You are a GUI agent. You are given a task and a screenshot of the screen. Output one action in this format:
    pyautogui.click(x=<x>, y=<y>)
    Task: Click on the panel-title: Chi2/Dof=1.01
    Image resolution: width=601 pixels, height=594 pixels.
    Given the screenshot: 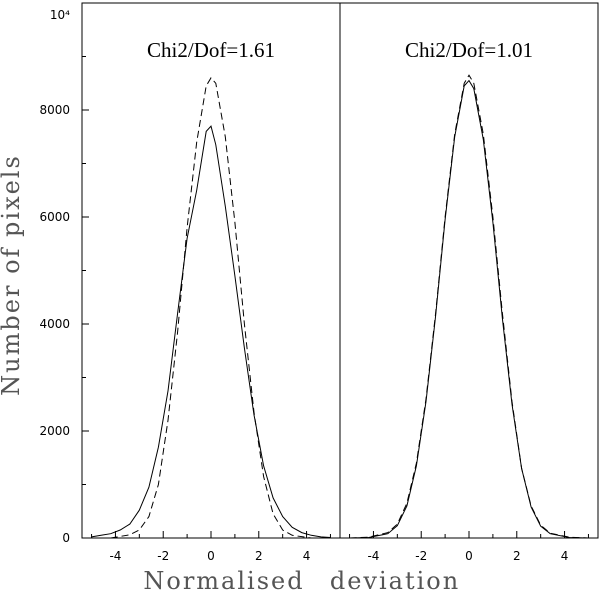 What is the action you would take?
    pyautogui.click(x=469, y=50)
    